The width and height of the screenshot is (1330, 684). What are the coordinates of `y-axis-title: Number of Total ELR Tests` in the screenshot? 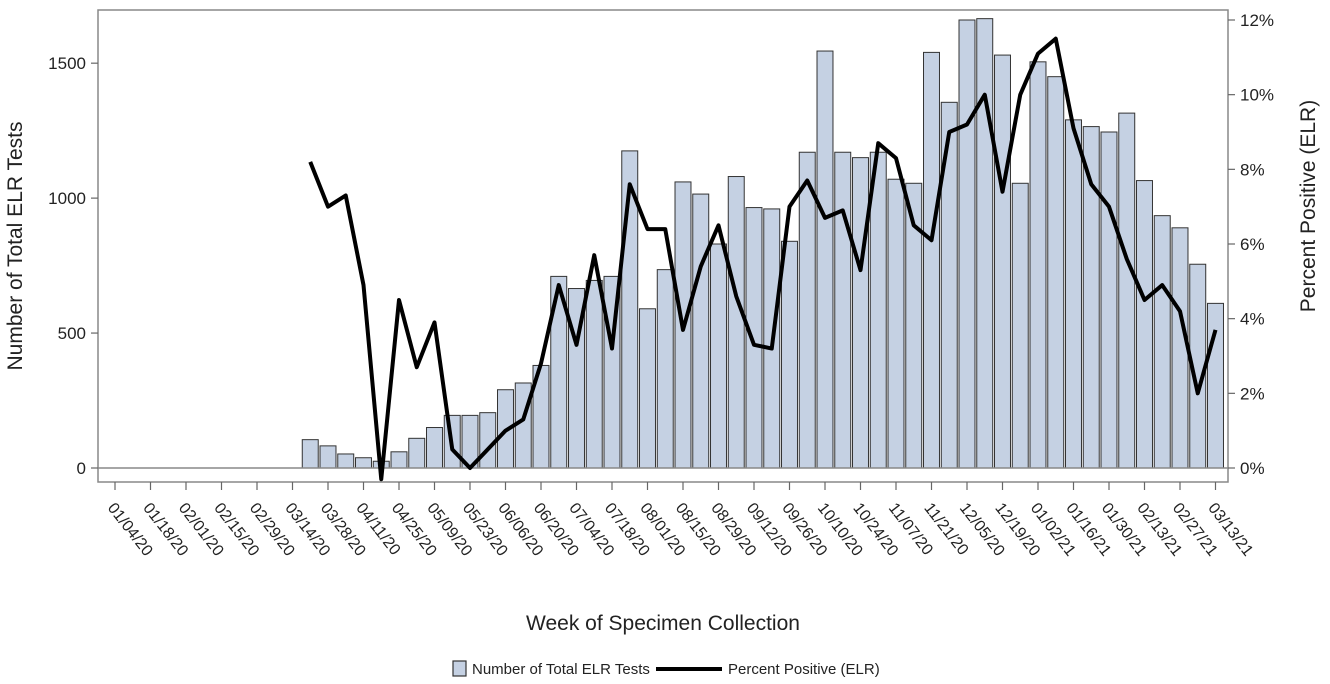 It's located at (15, 245).